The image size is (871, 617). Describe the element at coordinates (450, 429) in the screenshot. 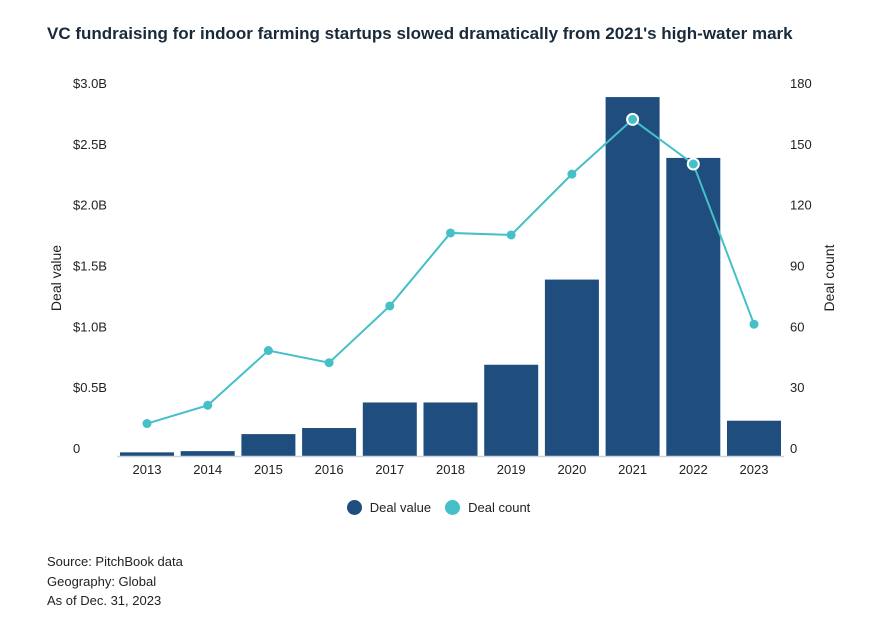

I see `bar-deal-value-2018` at that location.